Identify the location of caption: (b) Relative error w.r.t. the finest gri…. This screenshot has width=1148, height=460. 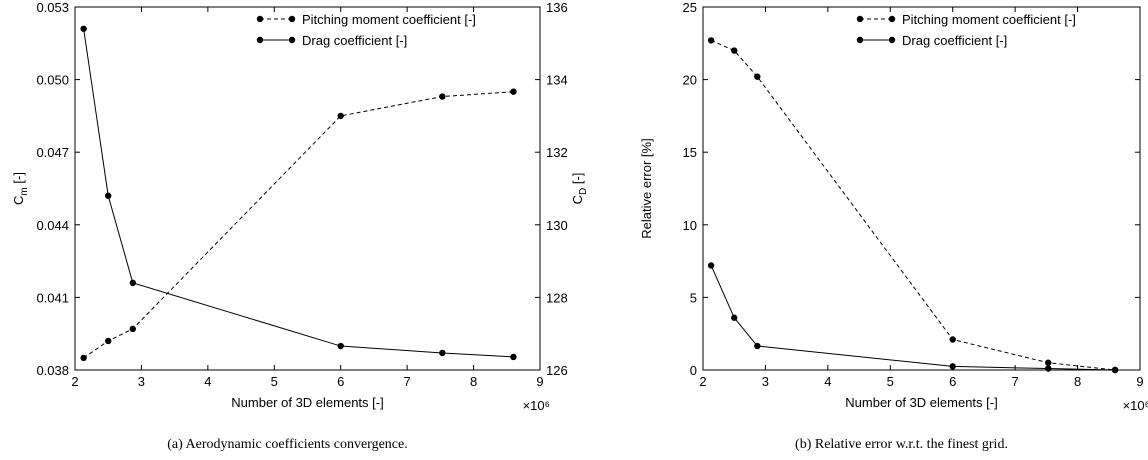
(901, 444).